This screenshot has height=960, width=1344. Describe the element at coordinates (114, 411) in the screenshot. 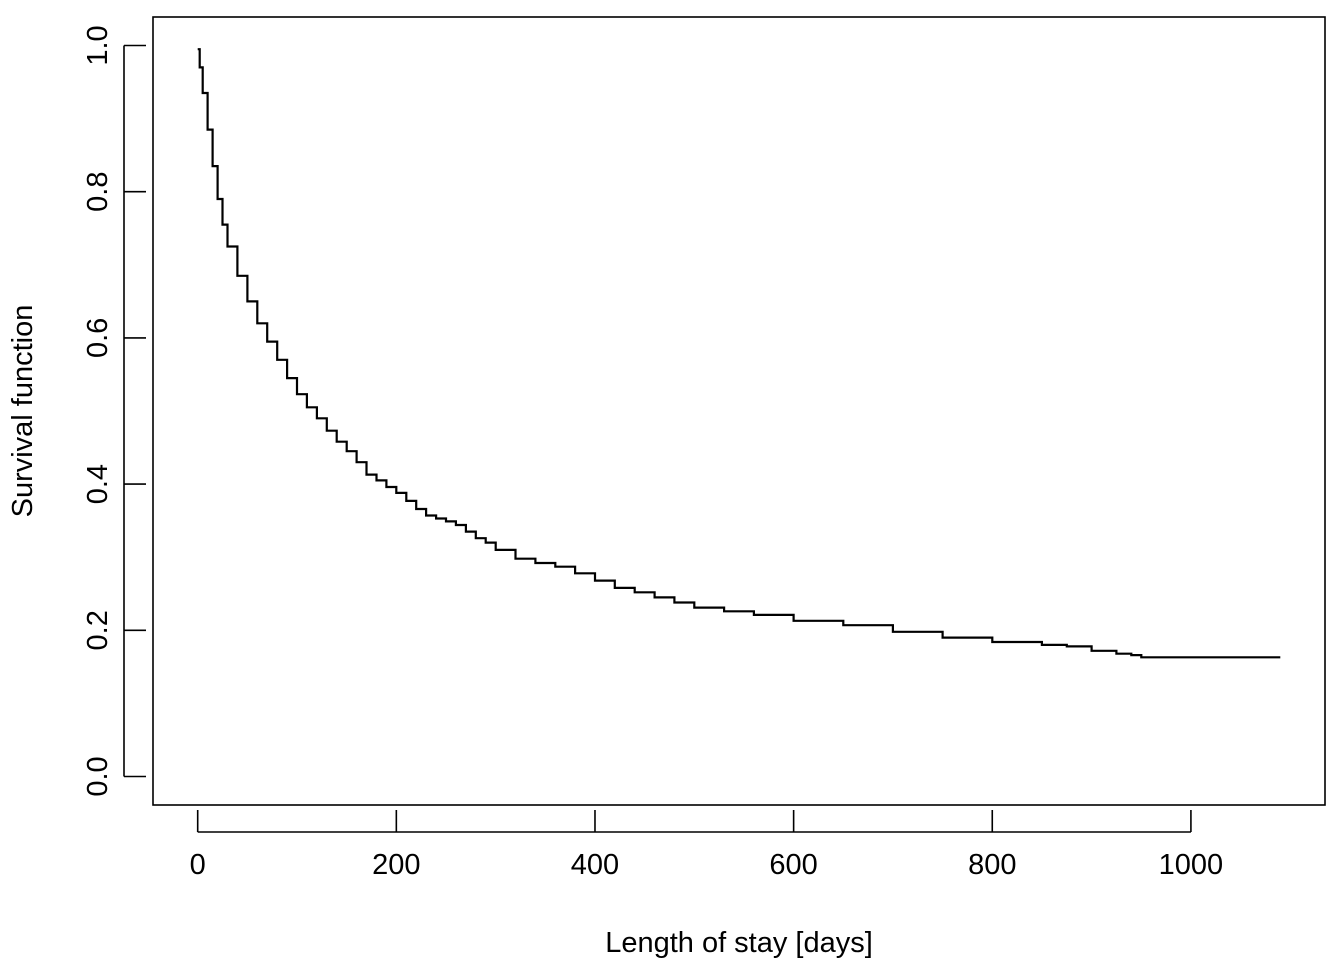

I see `y-axis: 0.0 0.2 0.4 0.6 0.8 1.0` at that location.